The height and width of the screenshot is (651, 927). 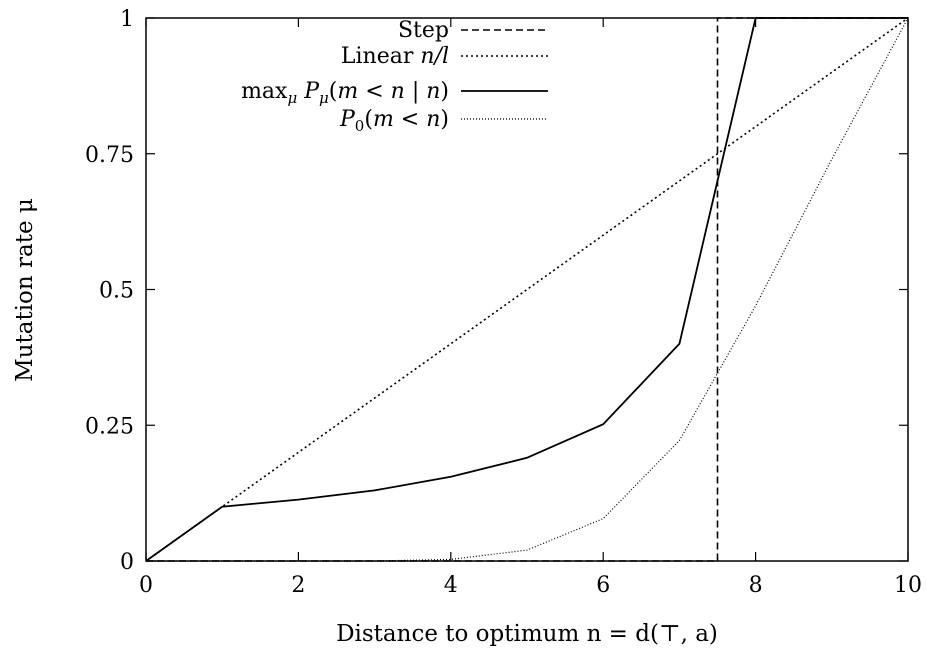 What do you see at coordinates (109, 426) in the screenshot?
I see `y-tick-label: 0.25` at bounding box center [109, 426].